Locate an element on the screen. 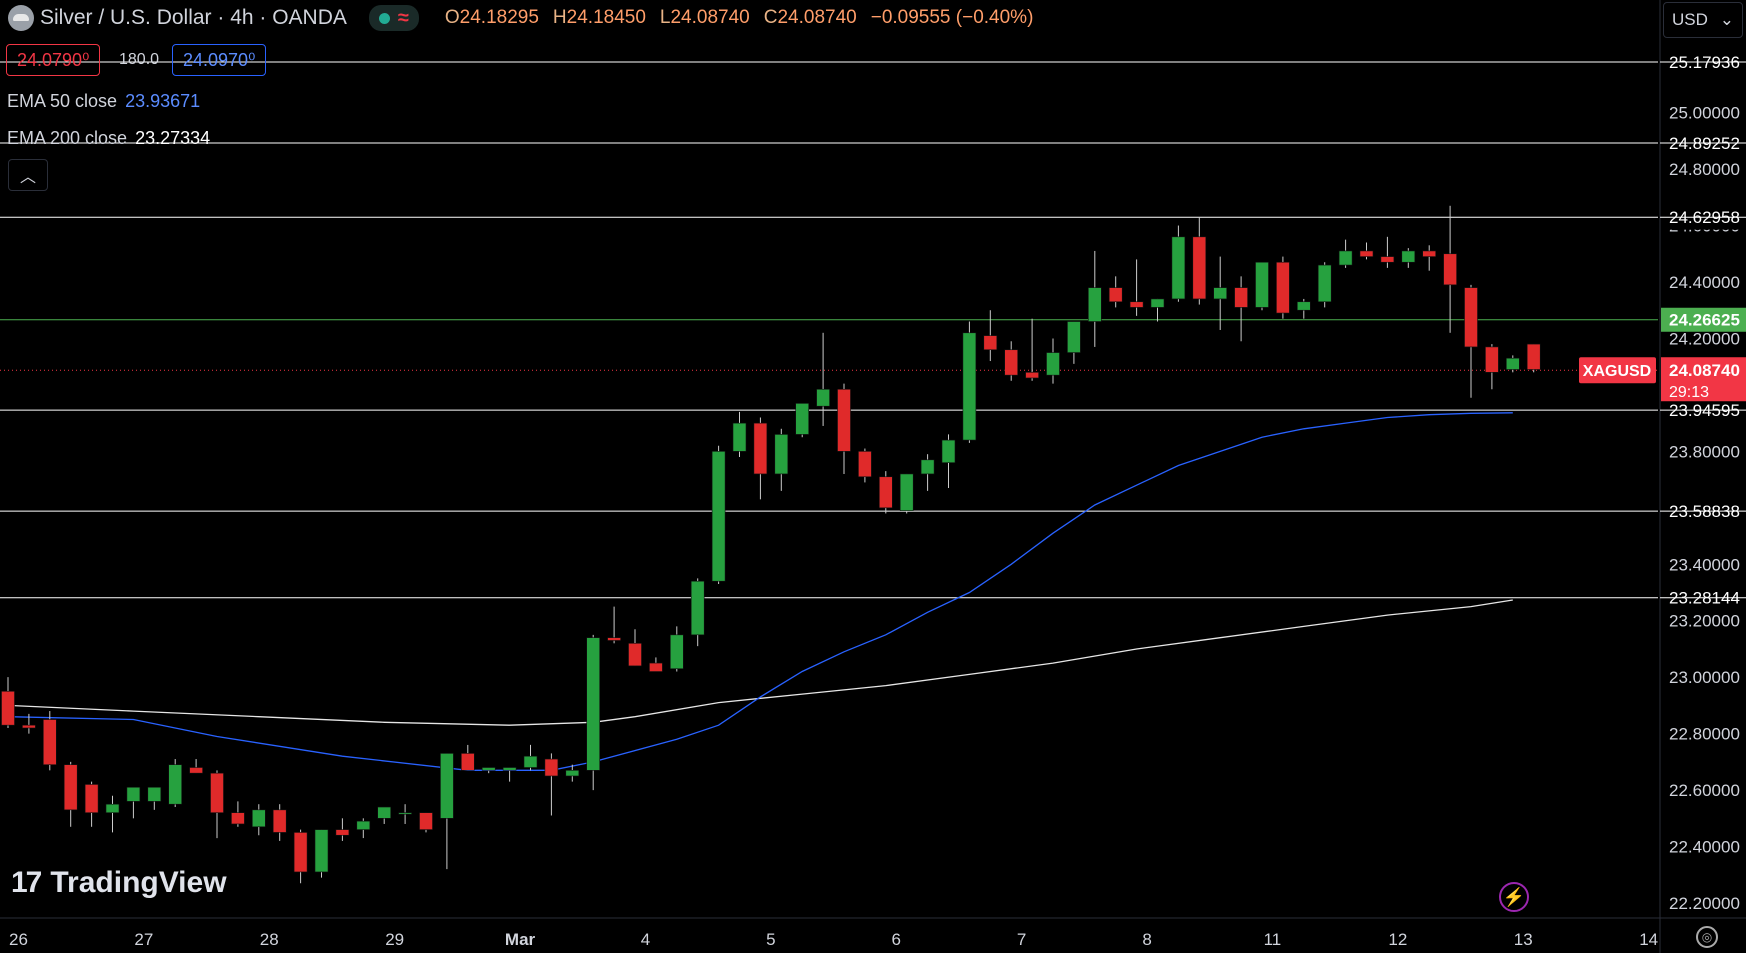 This screenshot has width=1746, height=953. settings-icon: ◎ is located at coordinates (1707, 937).